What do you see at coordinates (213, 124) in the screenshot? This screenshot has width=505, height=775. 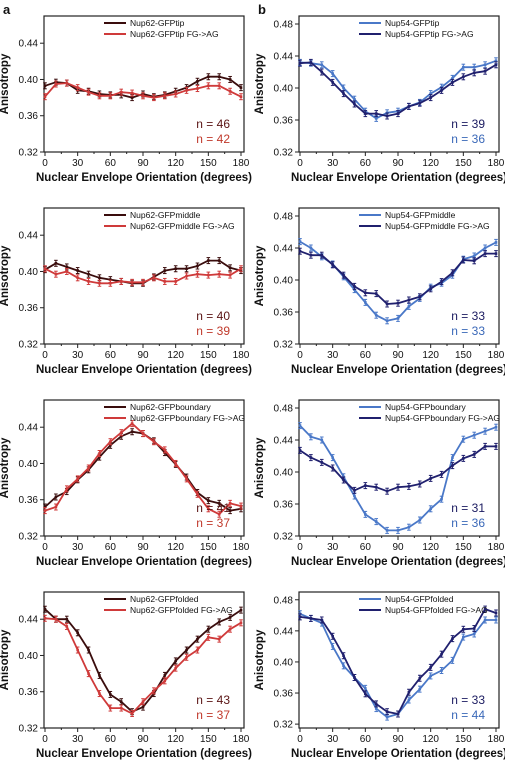 I see `sample-size-label: n = 46` at bounding box center [213, 124].